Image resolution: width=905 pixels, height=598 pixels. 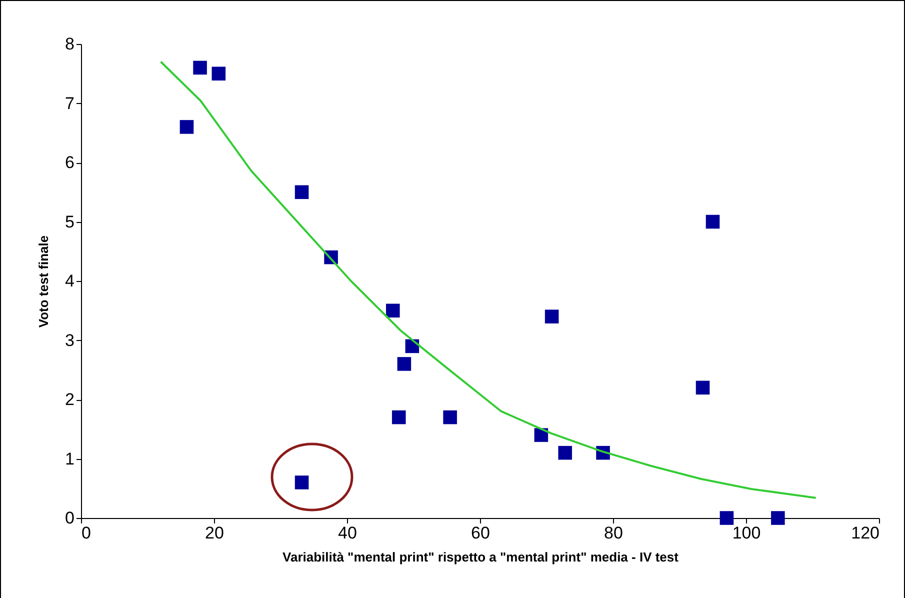 What do you see at coordinates (865, 533) in the screenshot?
I see `x-tick-label: 120` at bounding box center [865, 533].